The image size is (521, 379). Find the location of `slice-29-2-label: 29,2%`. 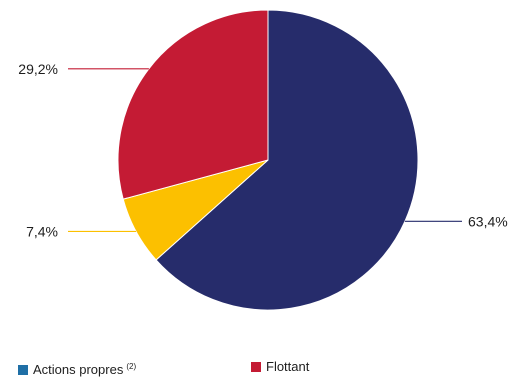

slice-29-2-label: 29,2% is located at coordinates (38, 69).